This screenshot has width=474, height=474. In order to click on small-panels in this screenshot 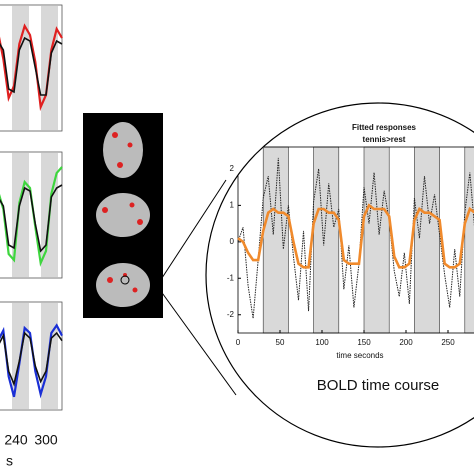, I will do `click(31, 207)`.